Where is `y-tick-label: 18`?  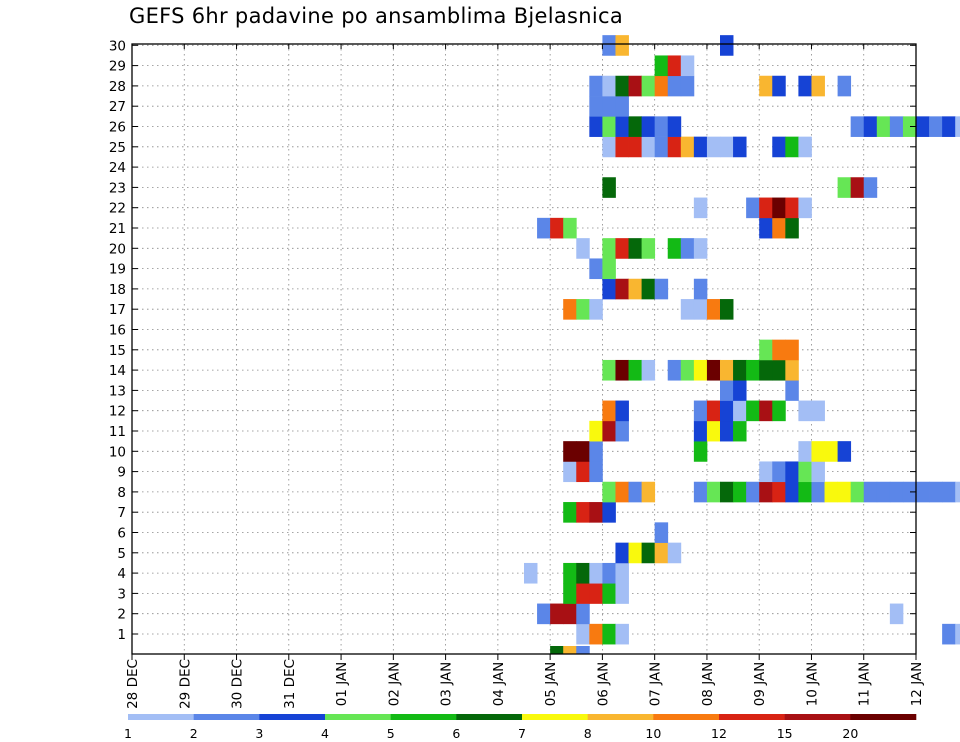
y-tick-label: 18 is located at coordinates (117, 290).